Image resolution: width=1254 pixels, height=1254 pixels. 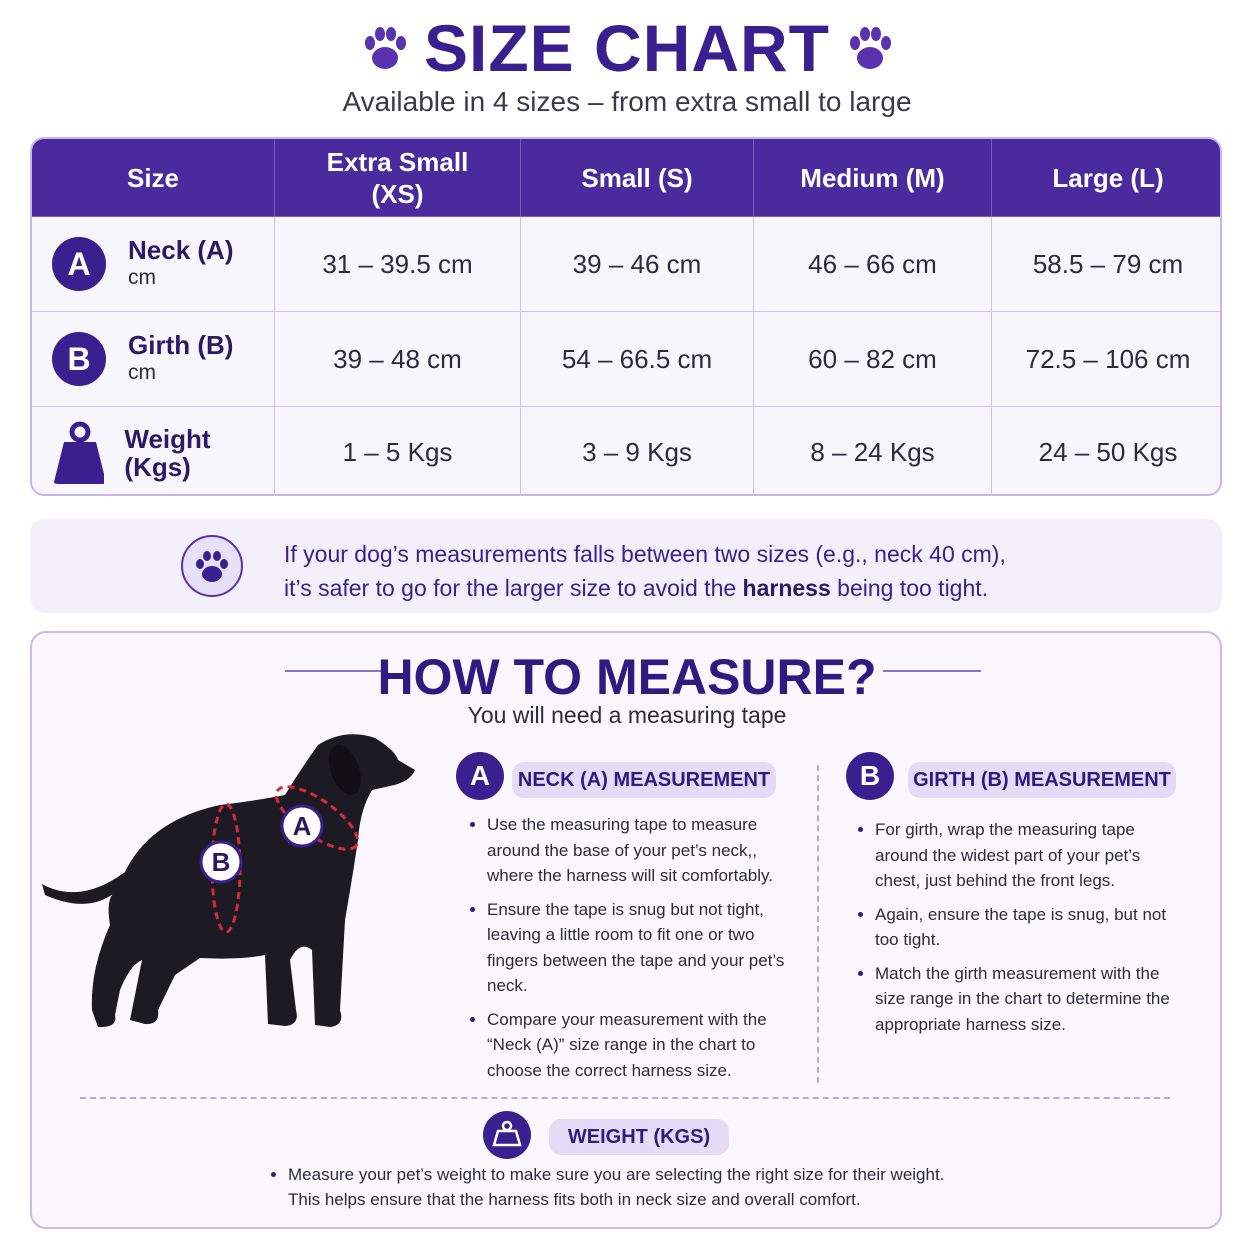 I want to click on paw-badge, so click(x=212, y=566).